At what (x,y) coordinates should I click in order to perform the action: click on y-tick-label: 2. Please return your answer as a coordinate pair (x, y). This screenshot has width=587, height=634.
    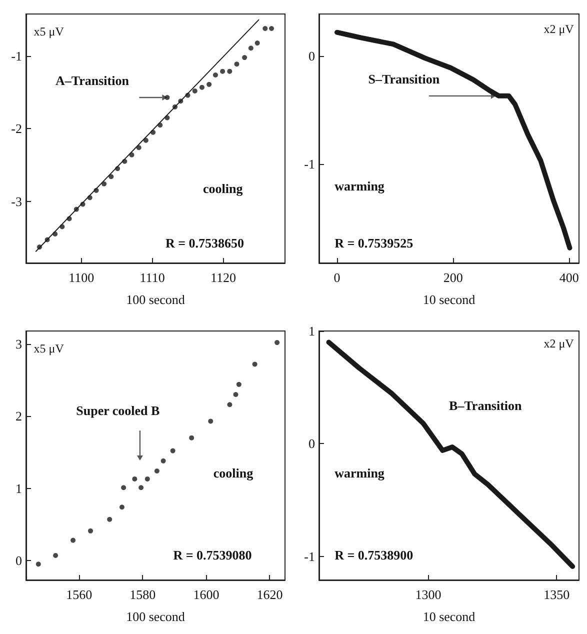
    Looking at the image, I should click on (19, 416).